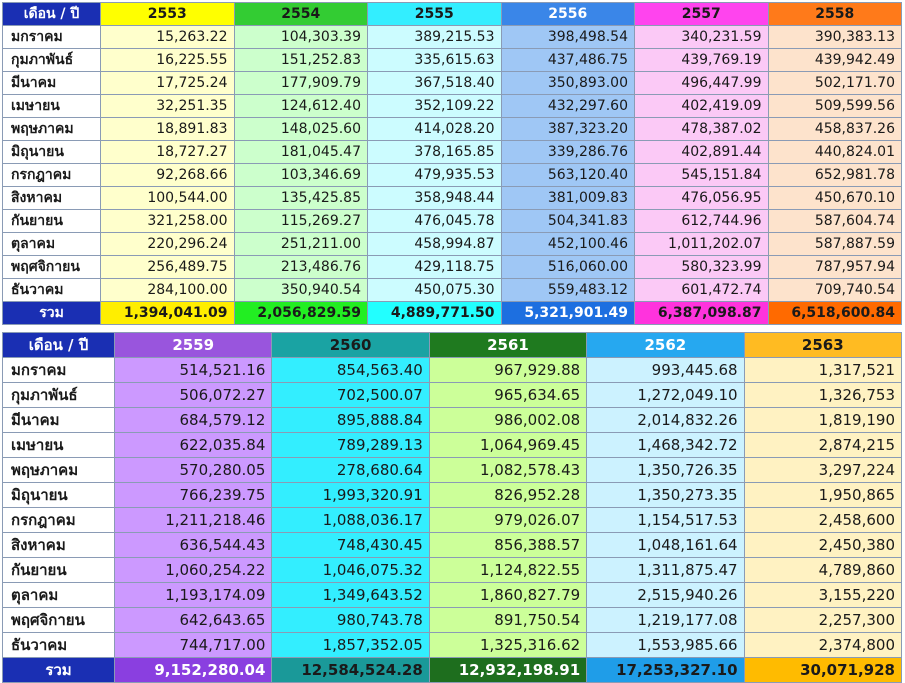 This screenshot has height=683, width=905. What do you see at coordinates (567, 152) in the screenshot?
I see `value-cell: 339,286.76` at bounding box center [567, 152].